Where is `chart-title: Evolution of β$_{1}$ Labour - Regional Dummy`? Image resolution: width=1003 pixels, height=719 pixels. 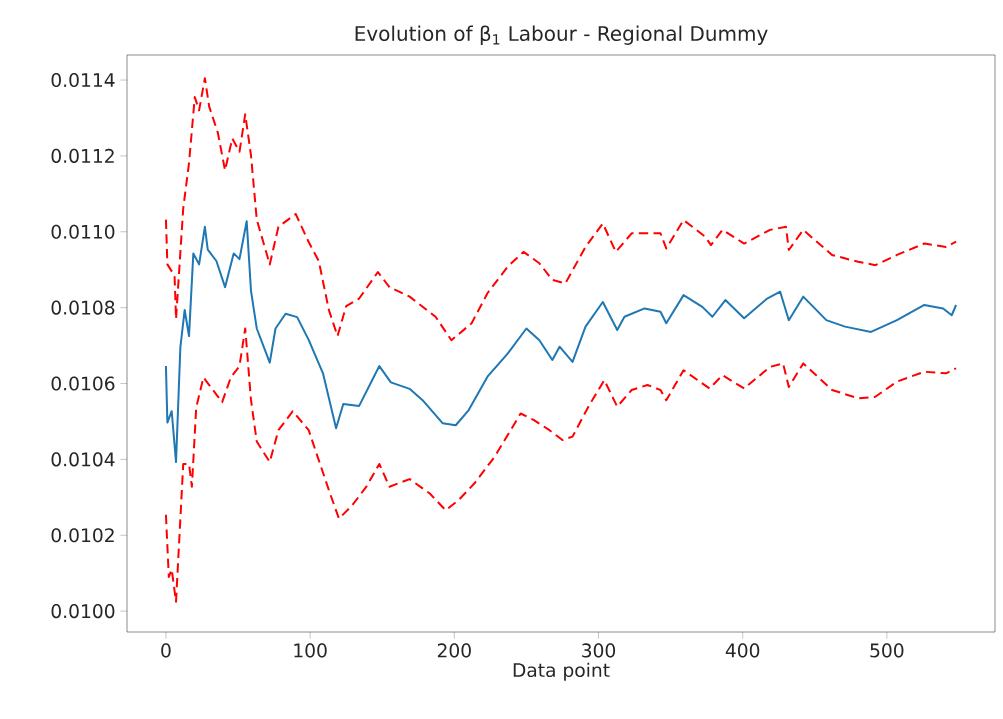 chart-title: Evolution of β$_{1}$ Labour - Regional Dummy is located at coordinates (561, 35).